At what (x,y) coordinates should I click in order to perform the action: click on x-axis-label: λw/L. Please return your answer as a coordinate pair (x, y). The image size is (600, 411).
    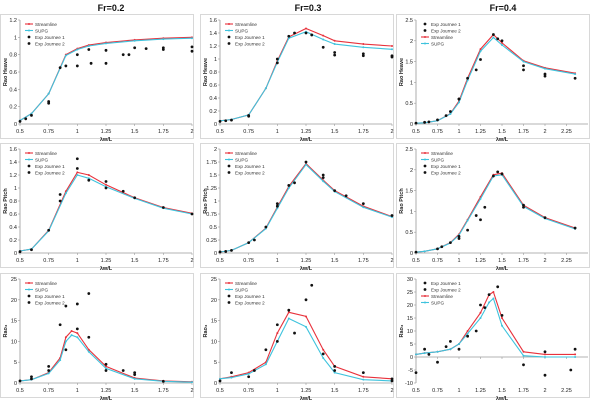
    Looking at the image, I should click on (502, 140).